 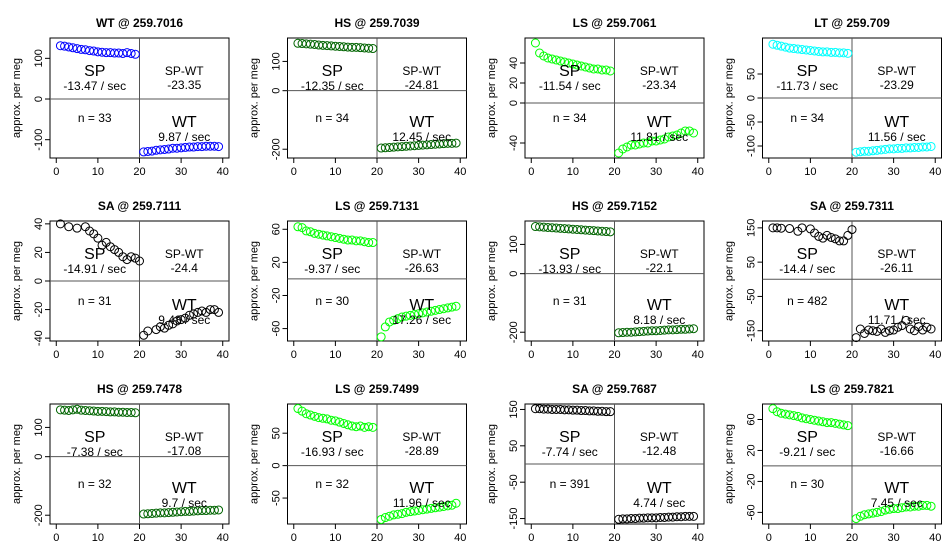 What do you see at coordinates (752, 450) in the screenshot?
I see `y-tick-label: 20` at bounding box center [752, 450].